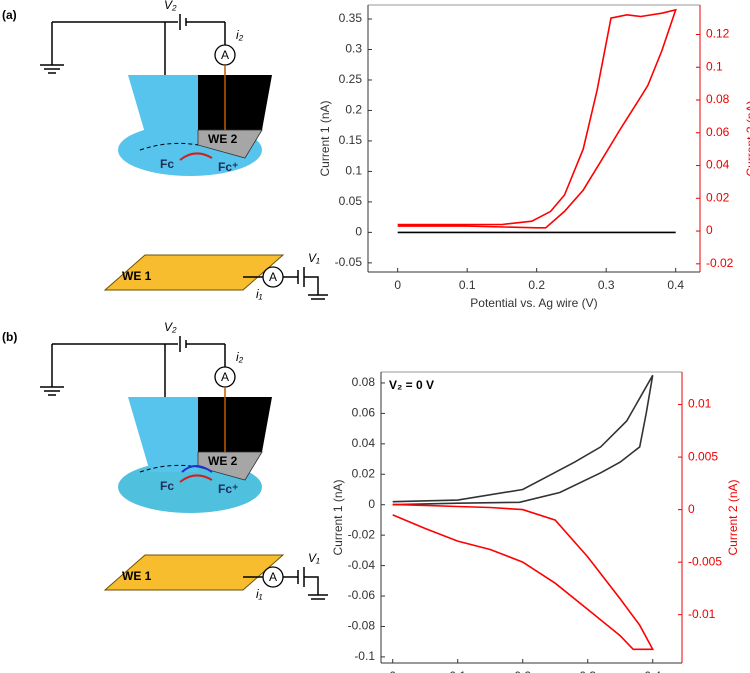 The width and height of the screenshot is (750, 673). What do you see at coordinates (9, 337) in the screenshot?
I see `panel-label: (b)` at bounding box center [9, 337].